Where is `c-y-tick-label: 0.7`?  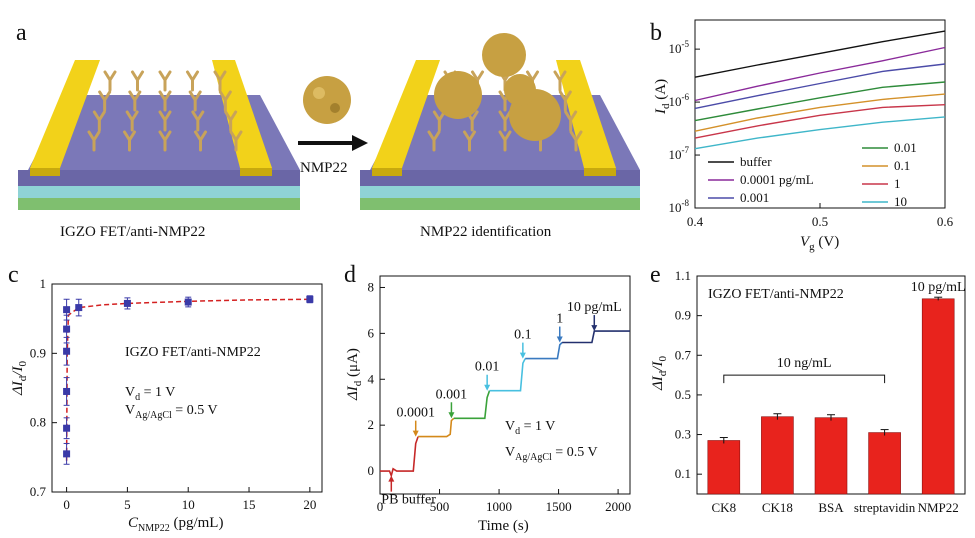 c-y-tick-label: 0.7 is located at coordinates (38, 491).